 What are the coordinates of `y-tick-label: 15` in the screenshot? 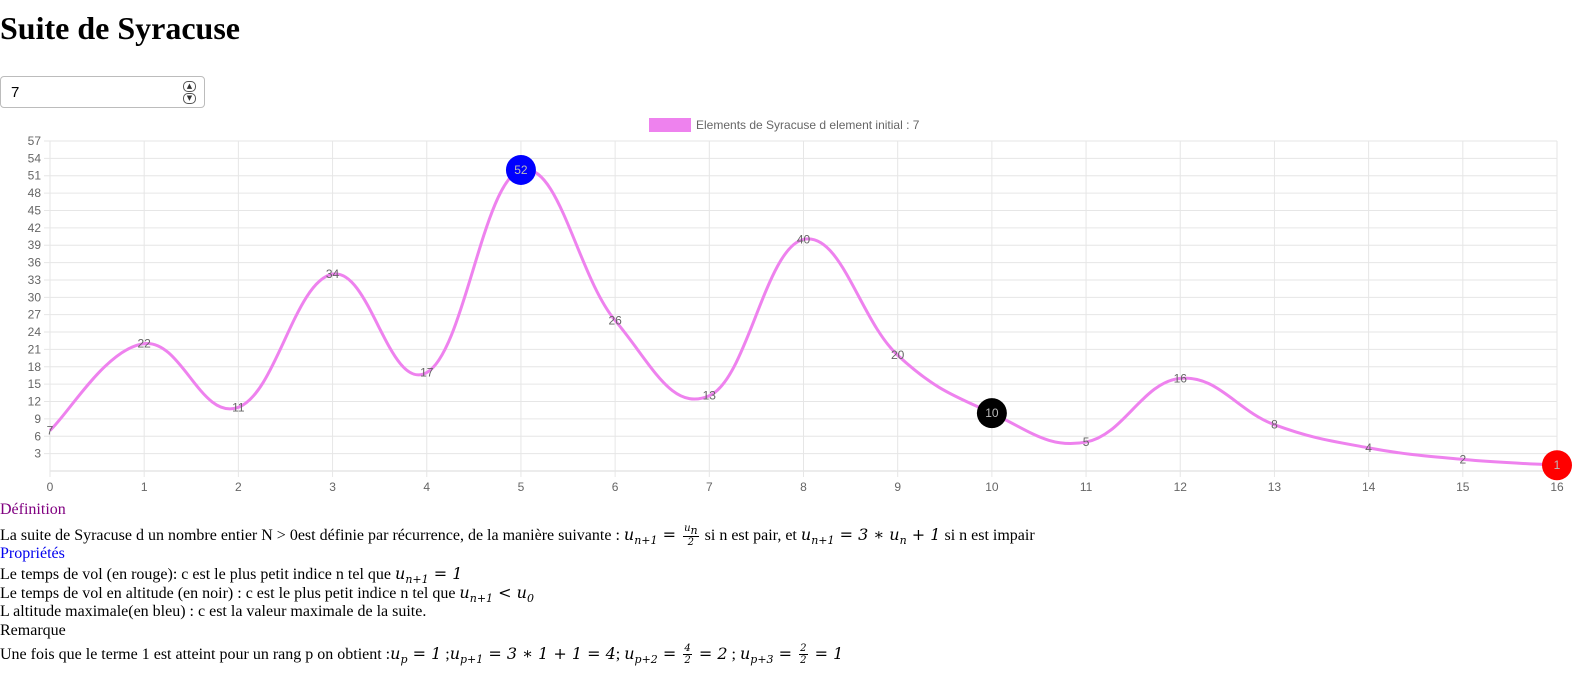 It's located at (35, 384).